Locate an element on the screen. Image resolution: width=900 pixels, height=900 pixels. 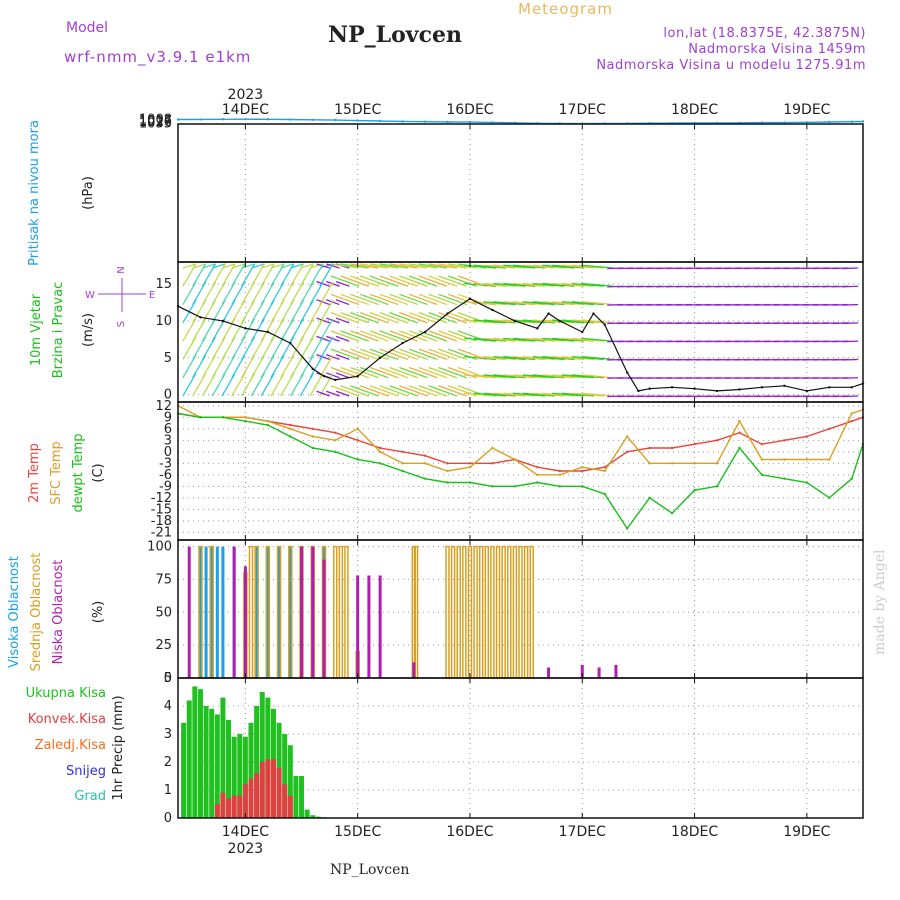
year-label-bottom: 2023 is located at coordinates (246, 849).